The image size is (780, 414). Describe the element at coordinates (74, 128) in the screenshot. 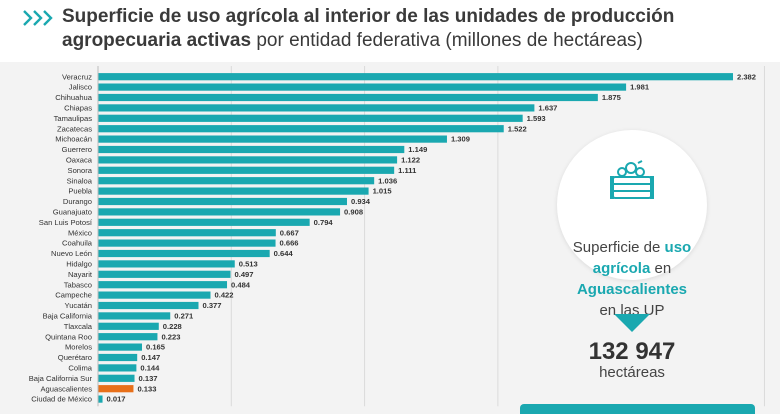

I see `category-label: Zacatecas` at that location.